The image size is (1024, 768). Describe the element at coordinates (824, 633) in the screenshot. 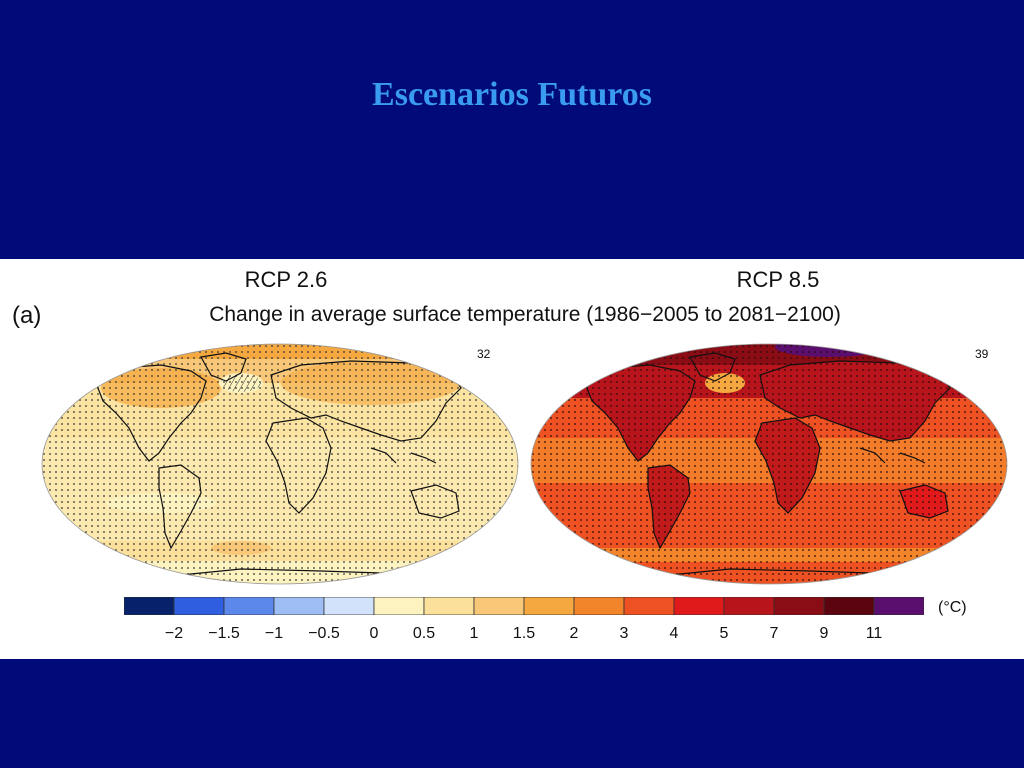

I see `colorbar-tick-label: 9` at that location.